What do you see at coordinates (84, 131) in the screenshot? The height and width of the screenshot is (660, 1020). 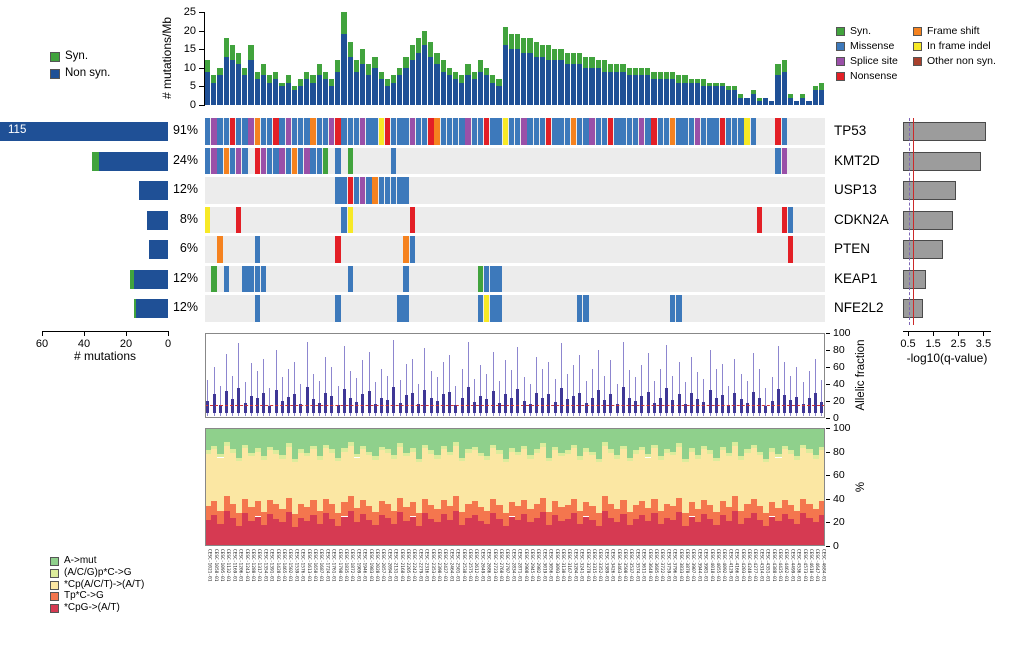 I see `gene-mutation-bar` at bounding box center [84, 131].